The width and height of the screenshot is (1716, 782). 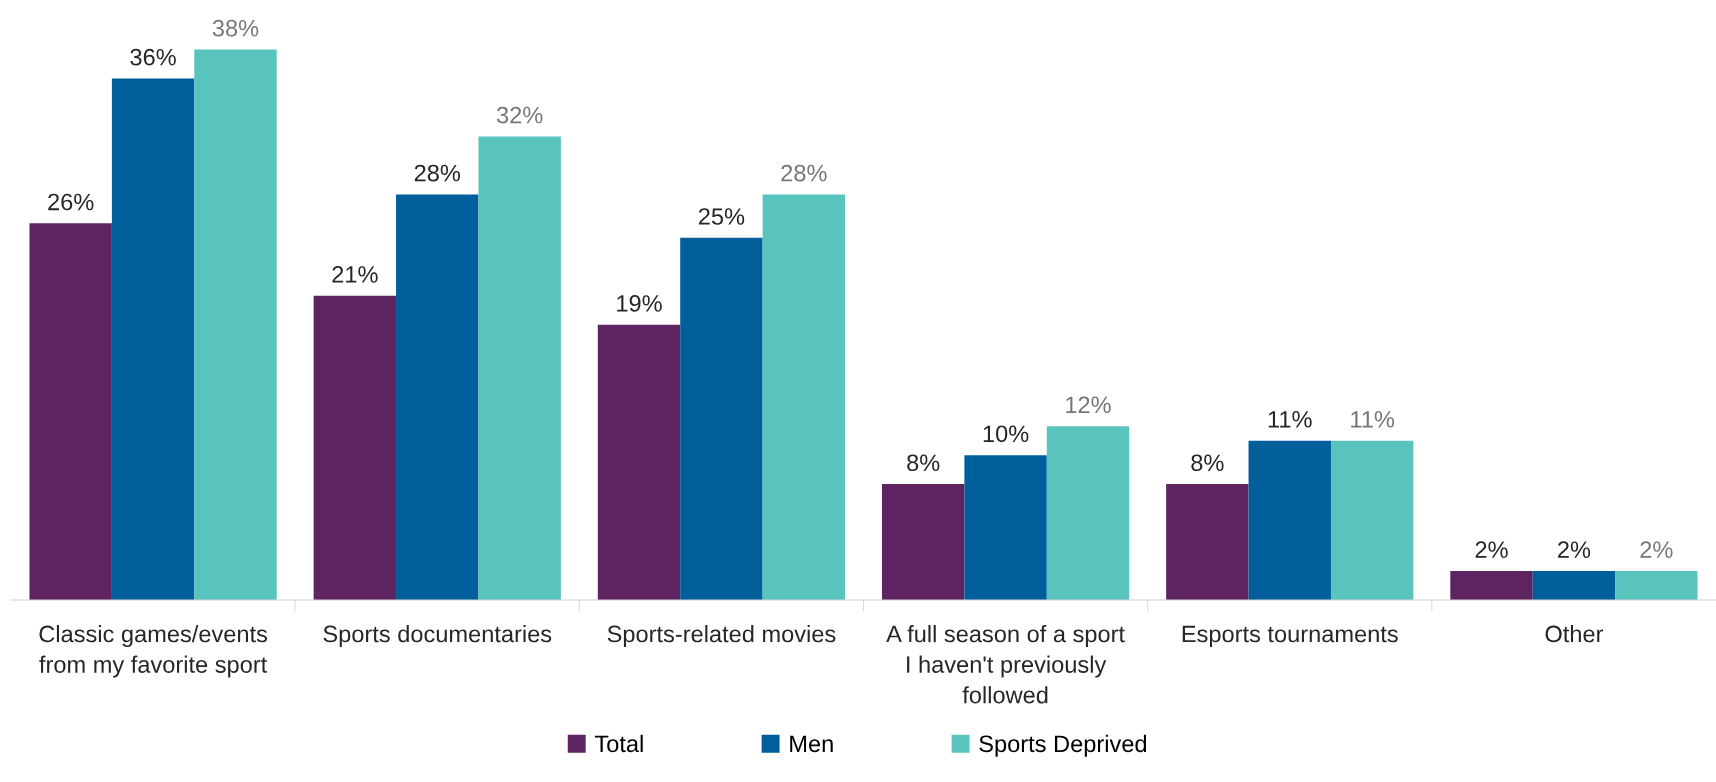 I want to click on x-tick-label: Sports documentaries, so click(x=437, y=636).